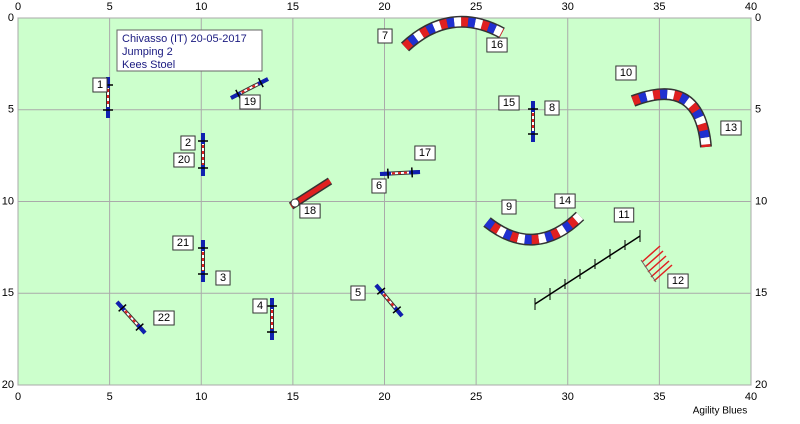  Describe the element at coordinates (100, 85) in the screenshot. I see `obstacle-label: 1` at that location.